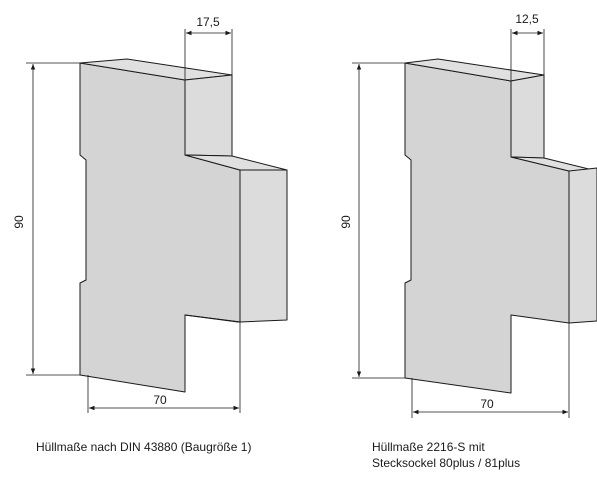 The width and height of the screenshot is (597, 477). I want to click on right-dim-width-label: 70, so click(487, 404).